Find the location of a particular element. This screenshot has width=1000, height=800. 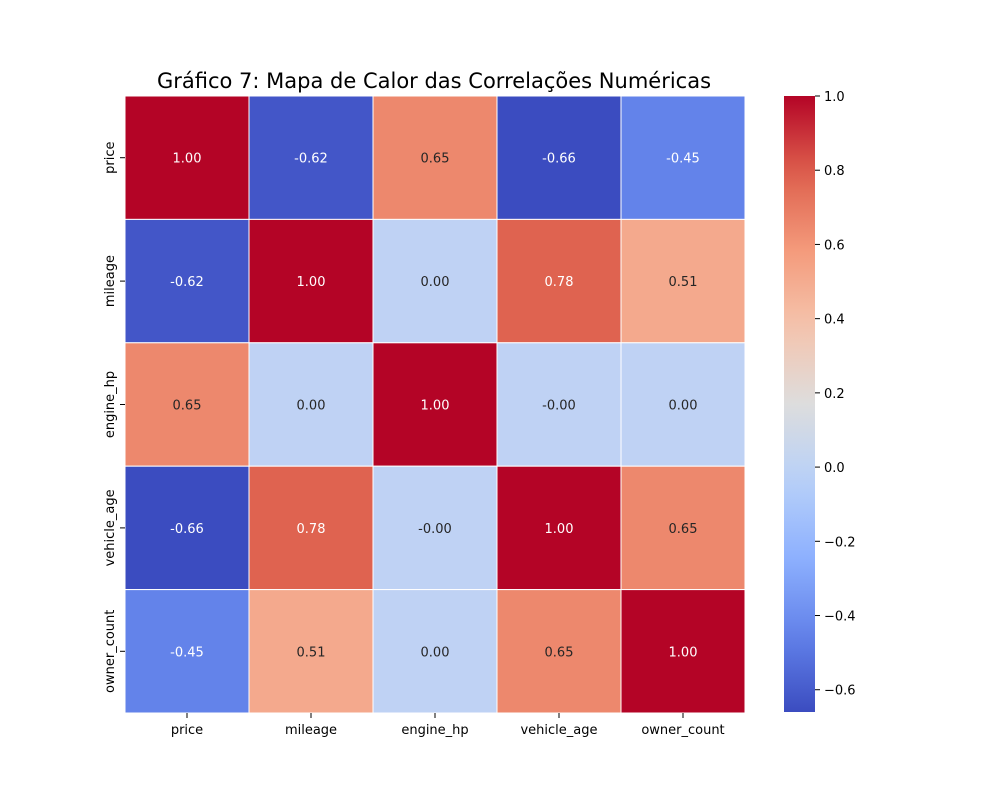

colorbar-tick-label: −0.4 is located at coordinates (840, 617).